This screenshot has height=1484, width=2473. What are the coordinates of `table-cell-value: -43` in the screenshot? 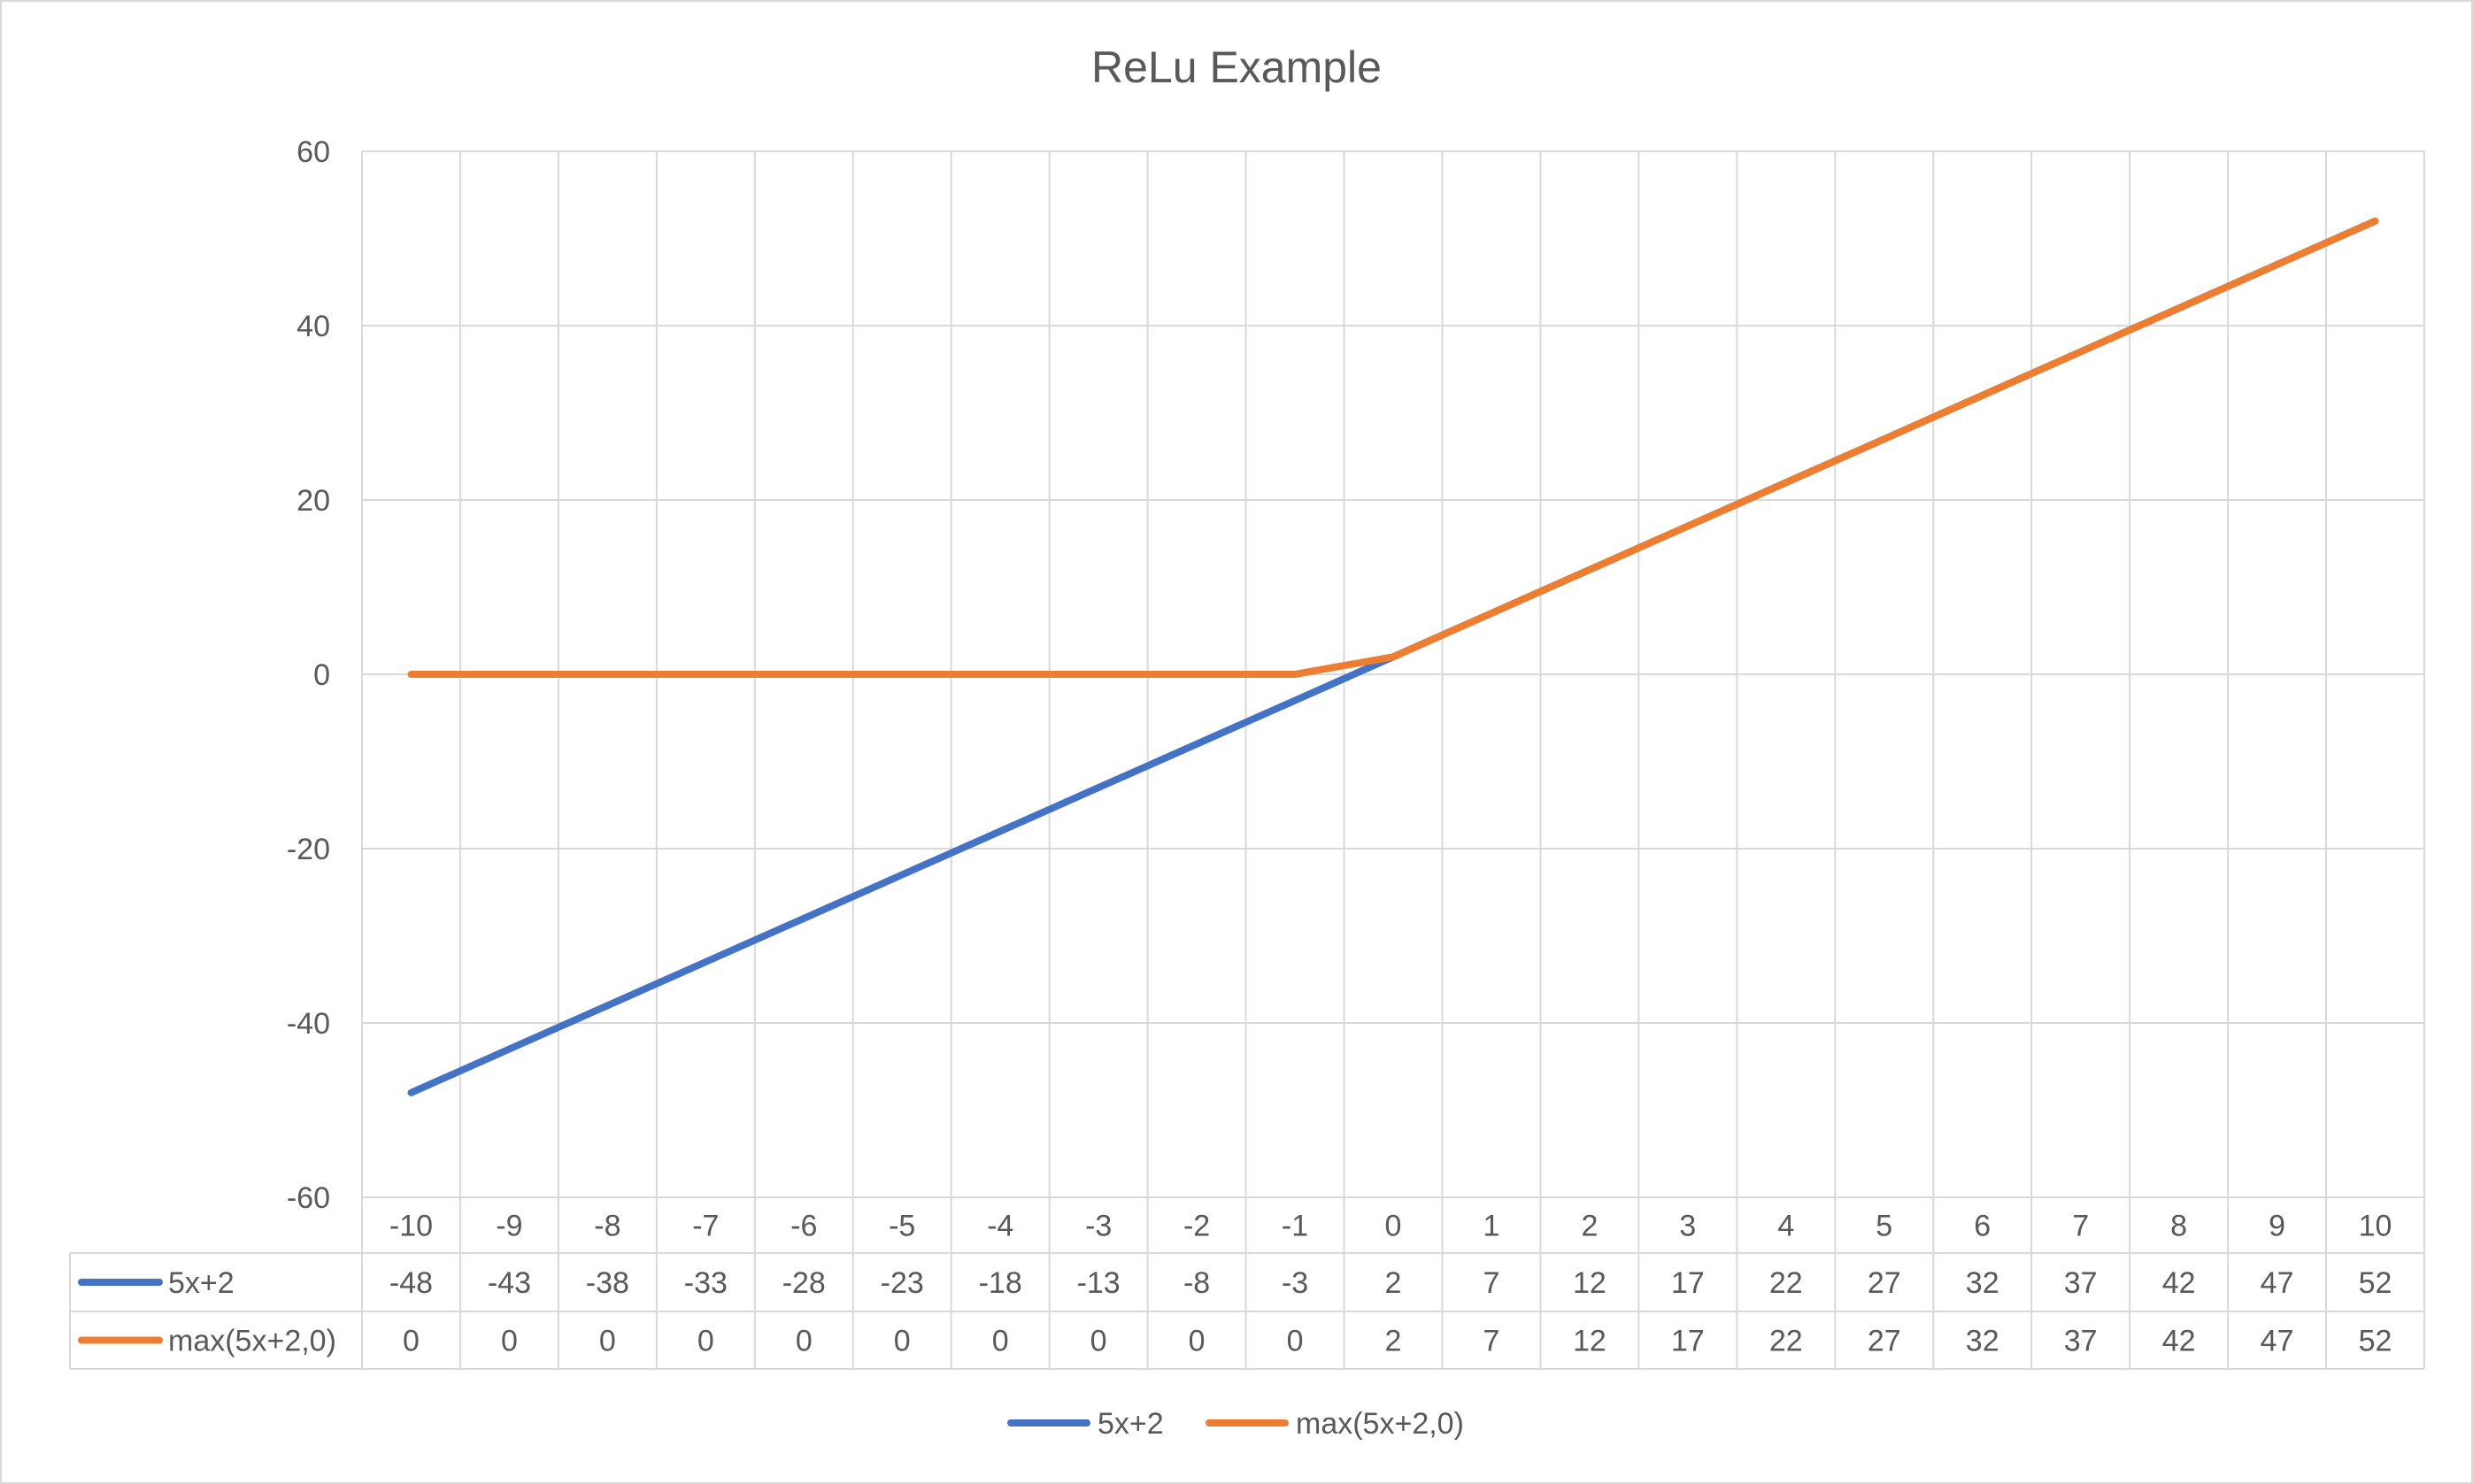 It's located at (510, 1283).